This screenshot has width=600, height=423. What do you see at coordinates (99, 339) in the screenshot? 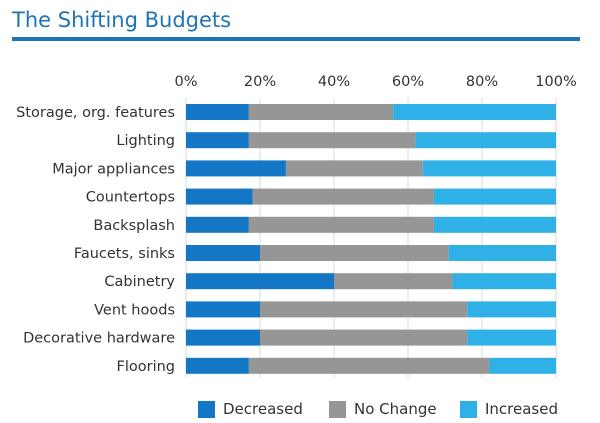
I see `category-label: Decorative hardware` at bounding box center [99, 339].